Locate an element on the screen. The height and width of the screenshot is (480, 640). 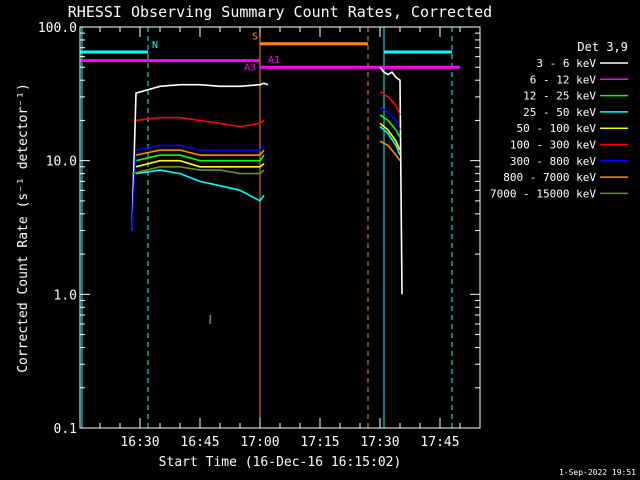
legend-label: 3 - 6 keV is located at coordinates (566, 63).